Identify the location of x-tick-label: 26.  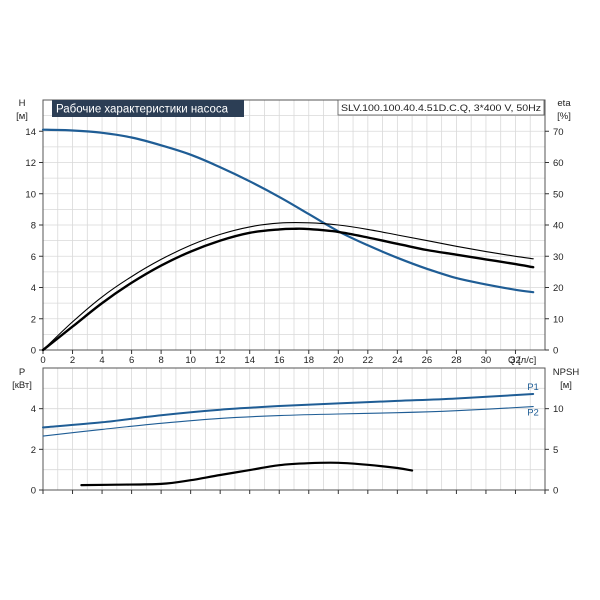
(427, 360).